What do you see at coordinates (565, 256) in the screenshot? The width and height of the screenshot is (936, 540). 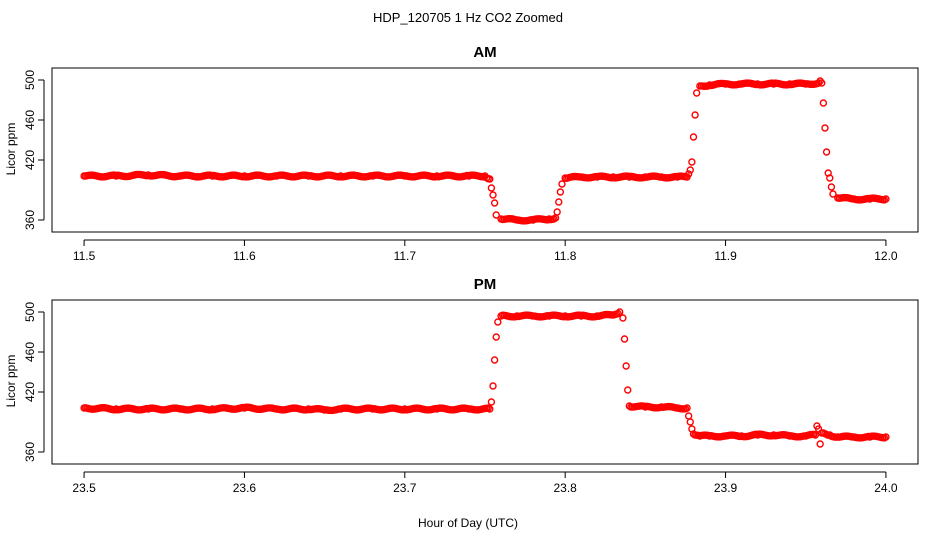 I see `am-x-tick-label: 11.8` at bounding box center [565, 256].